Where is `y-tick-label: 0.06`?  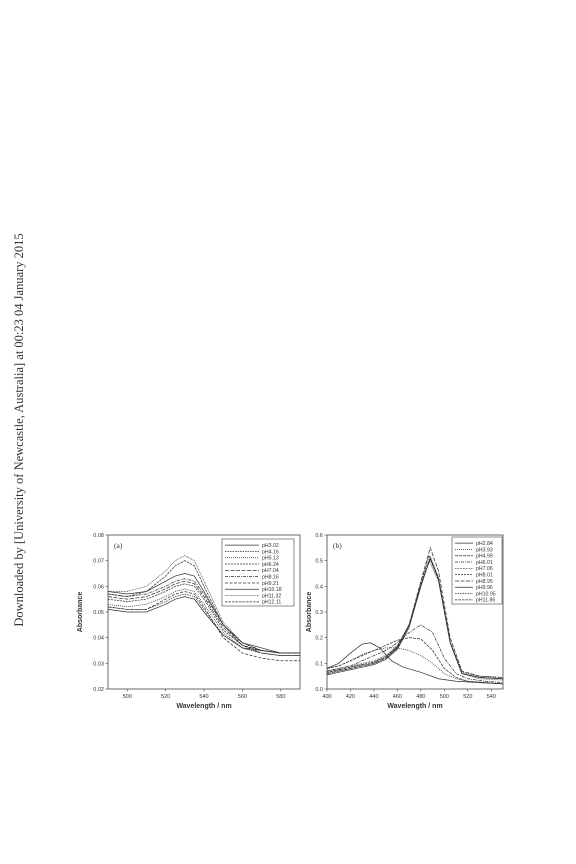
y-tick-label: 0.06 is located at coordinates (98, 587).